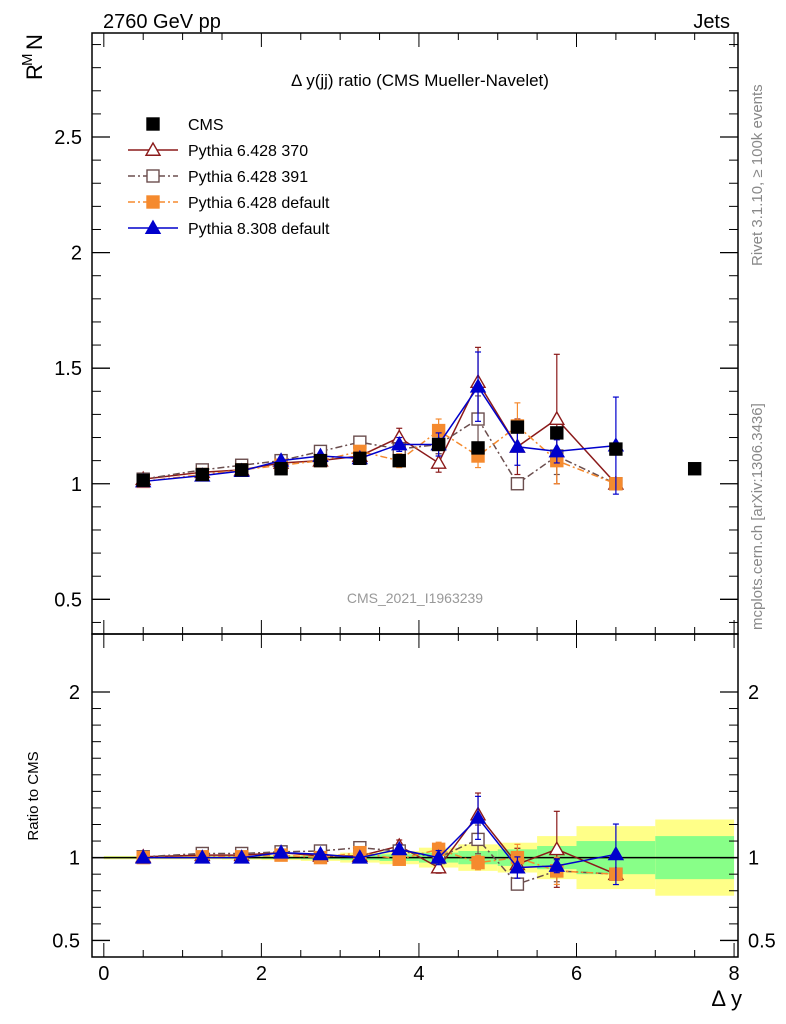 This screenshot has width=786, height=1024. Describe the element at coordinates (757, 516) in the screenshot. I see `mcplots-label: mcplots.cern.ch [arXiv:1306.3436]` at that location.